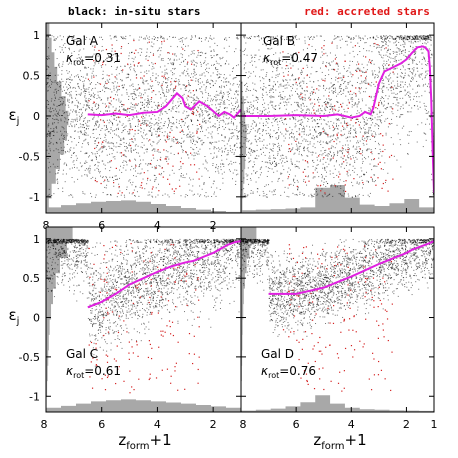  What do you see at coordinates (134, 11) in the screenshot?
I see `legend-in-situ: black: in-situ stars` at bounding box center [134, 11].